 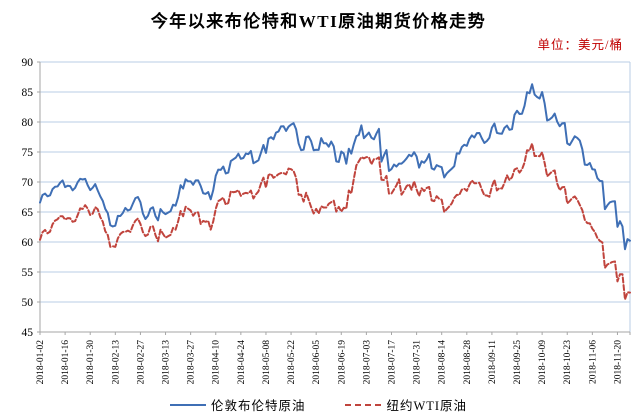 What do you see at coordinates (28, 153) in the screenshot?
I see `y-axis-label: 75` at bounding box center [28, 153].